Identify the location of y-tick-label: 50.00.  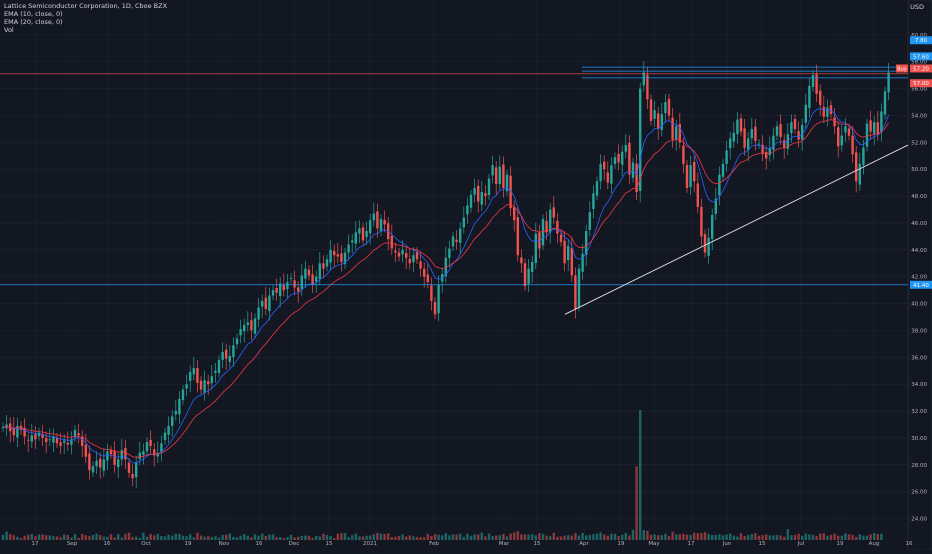
(919, 170).